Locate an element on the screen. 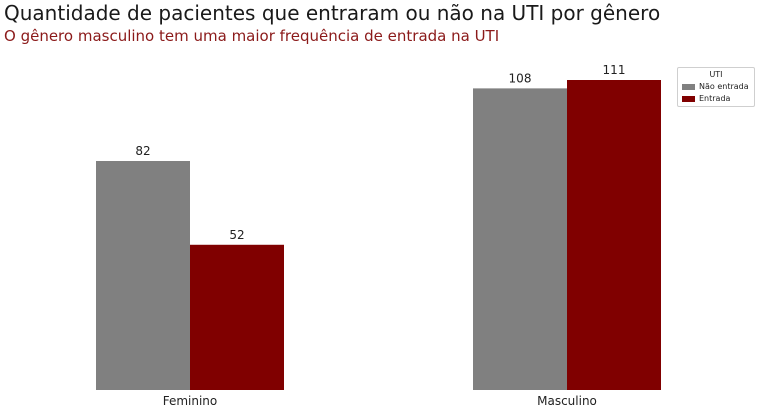 This screenshot has height=410, width=759. legend-label-nao-entrada: Não entrada is located at coordinates (724, 86).